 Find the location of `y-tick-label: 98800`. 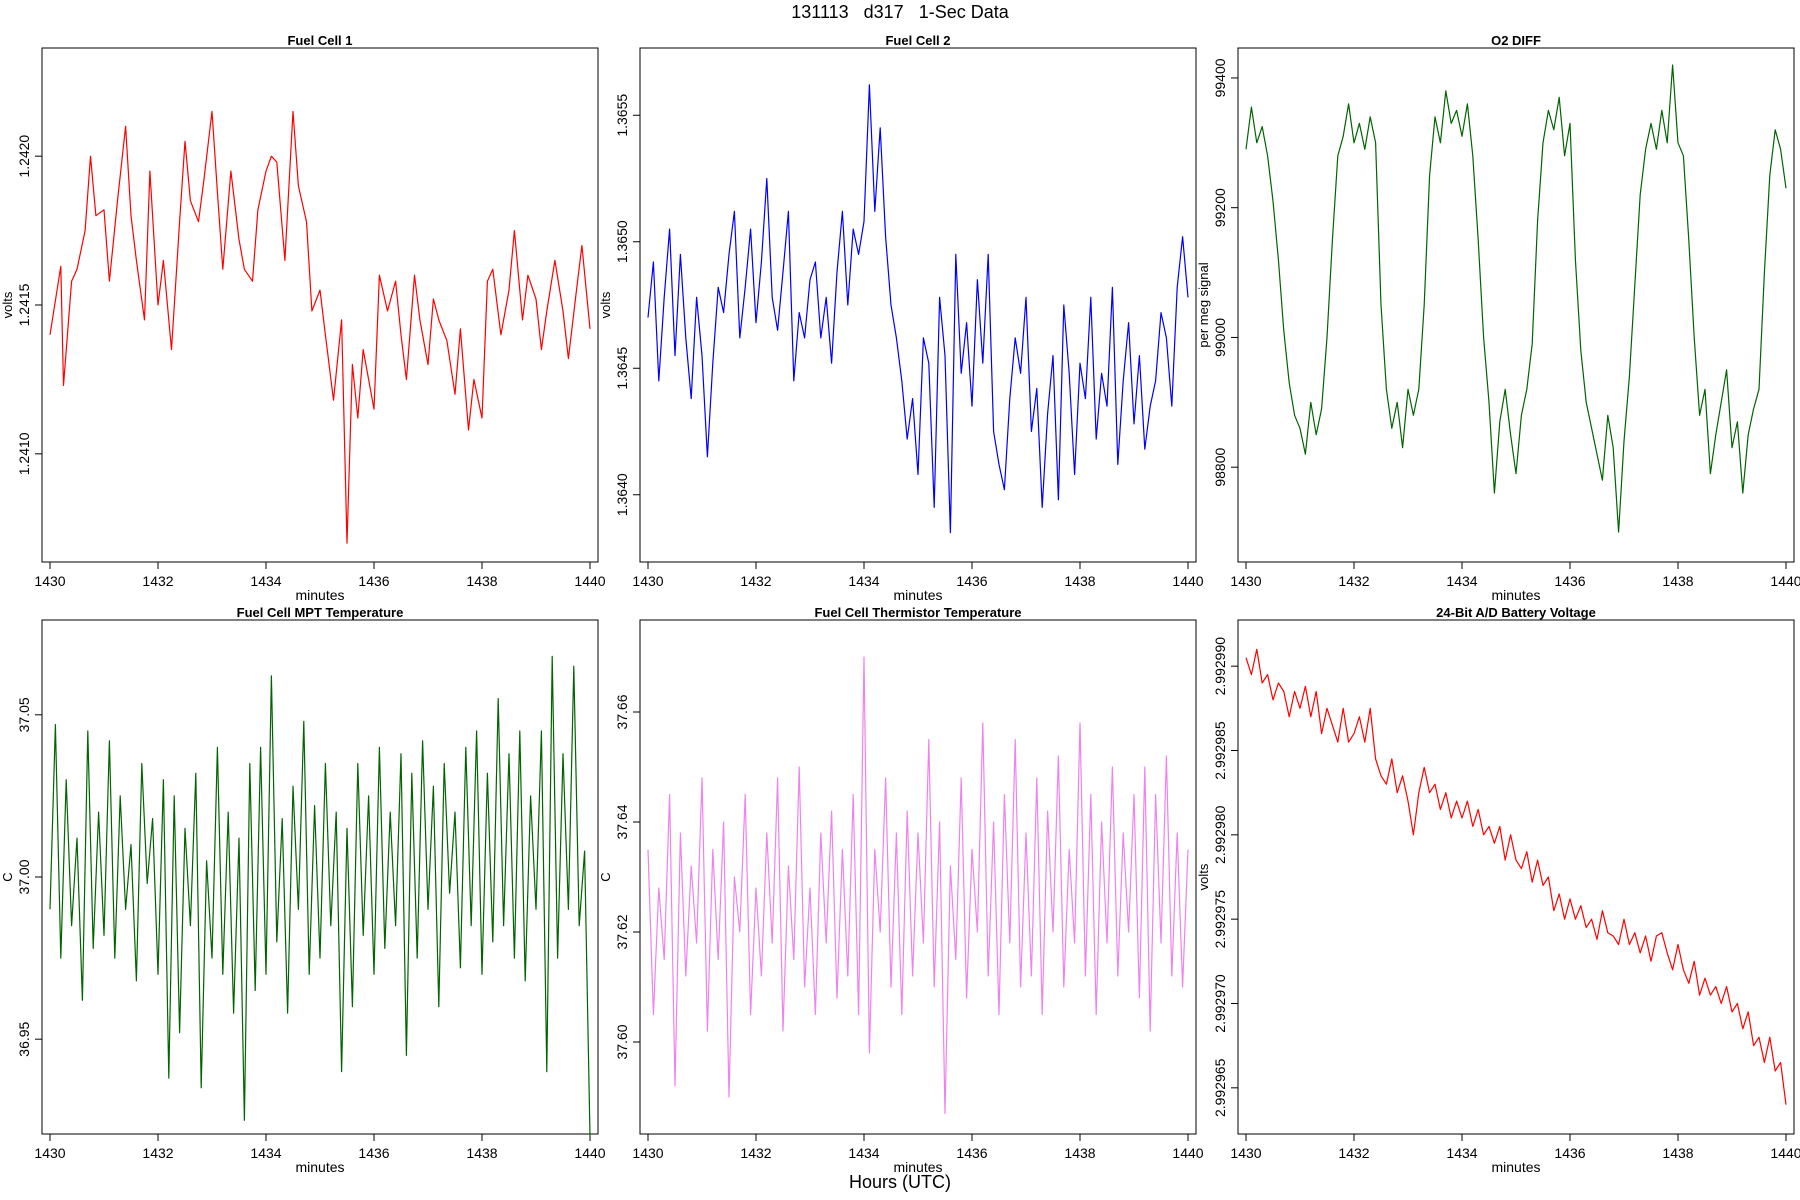

y-tick-label: 98800 is located at coordinates (1220, 467).